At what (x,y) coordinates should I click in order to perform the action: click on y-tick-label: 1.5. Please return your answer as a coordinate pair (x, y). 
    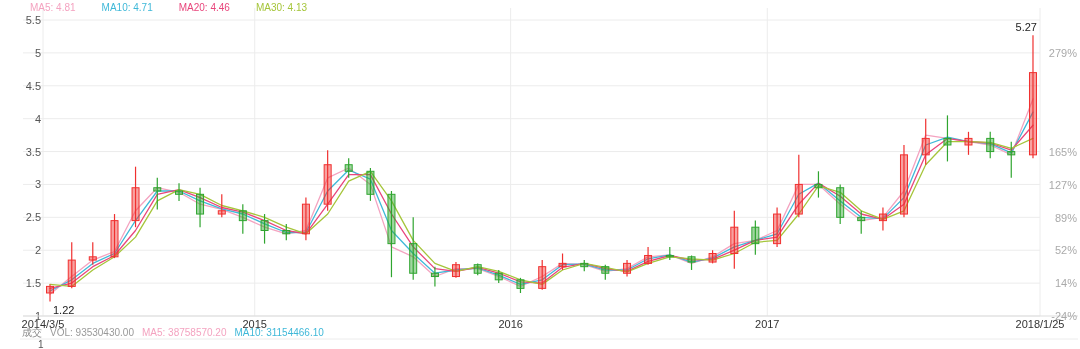
    Looking at the image, I should click on (33, 283).